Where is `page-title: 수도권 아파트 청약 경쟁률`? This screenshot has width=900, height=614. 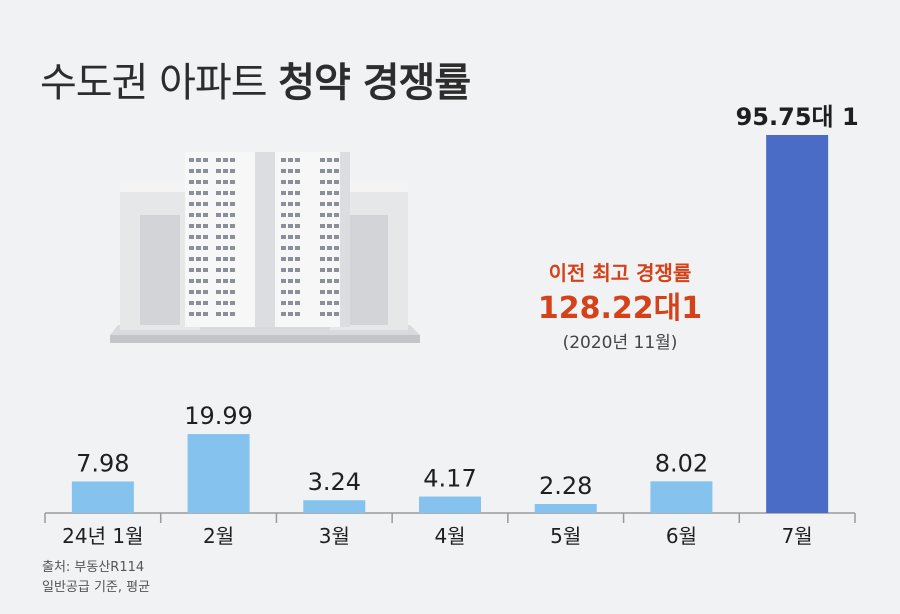
page-title: 수도권 아파트 청약 경쟁률 is located at coordinates (255, 79).